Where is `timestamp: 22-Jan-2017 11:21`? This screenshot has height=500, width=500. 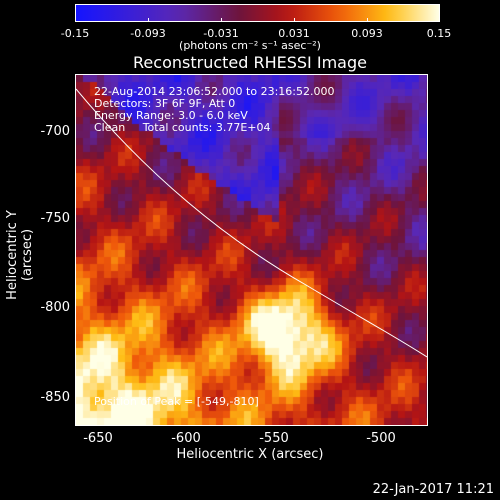
timestamp: 22-Jan-2017 11:21 is located at coordinates (433, 489).